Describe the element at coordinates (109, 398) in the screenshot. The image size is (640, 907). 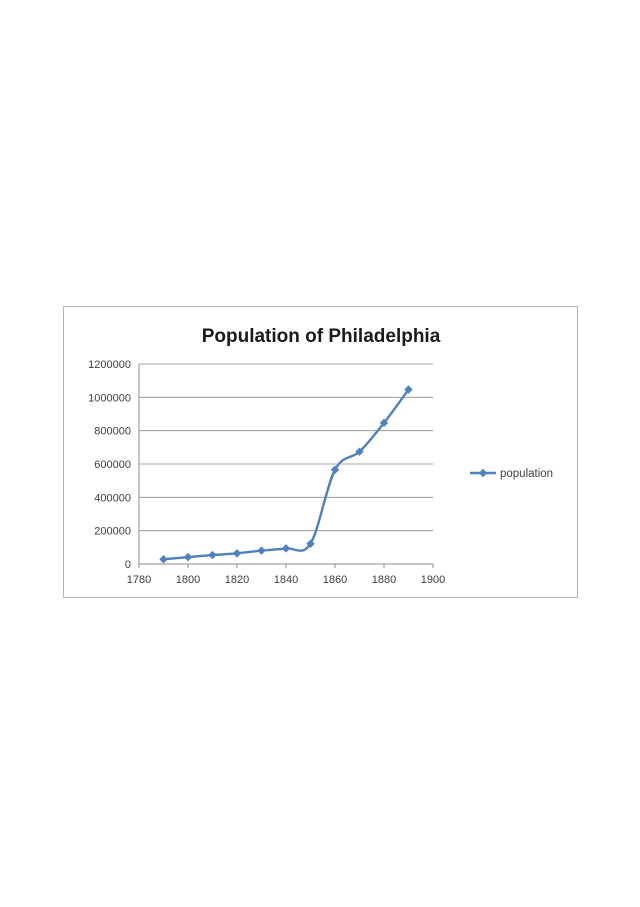
I see `y-tick-label: 1000000` at that location.